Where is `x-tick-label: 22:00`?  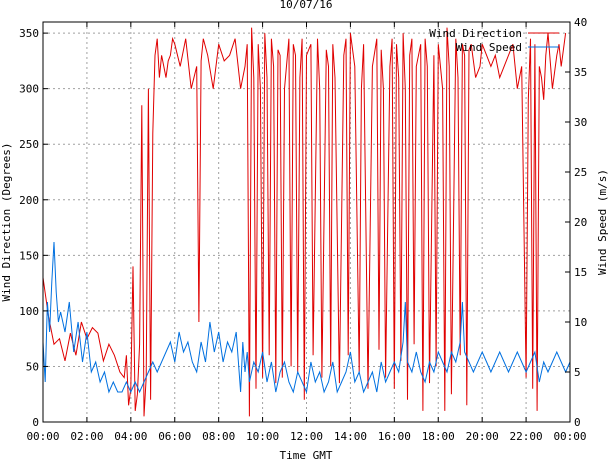
x-tick-label: 22:00 is located at coordinates (526, 436).